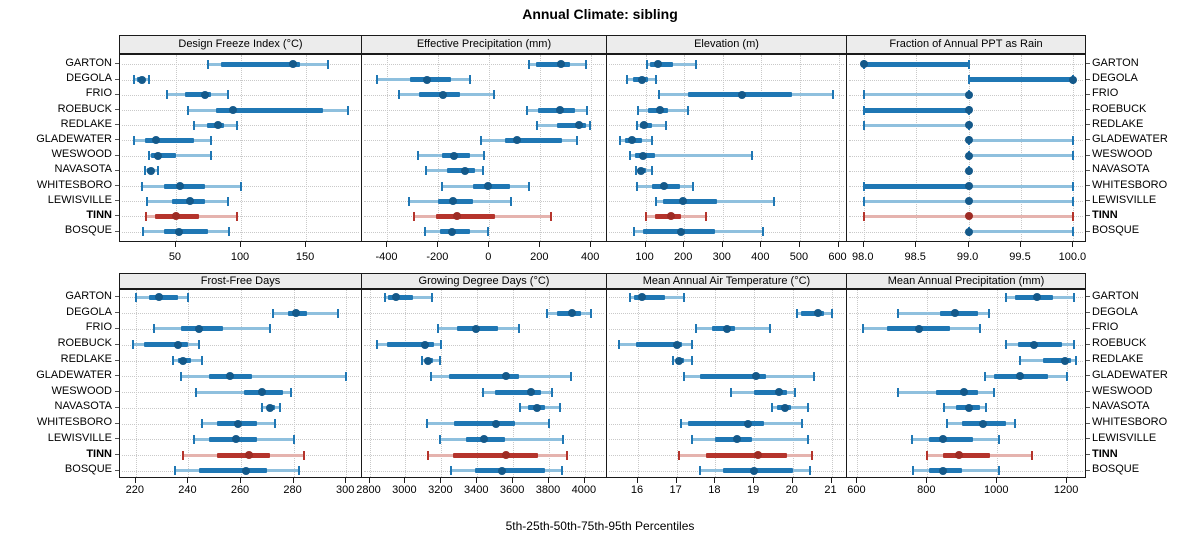 The image size is (1200, 550). Describe the element at coordinates (1130, 422) in the screenshot. I see `site-label-right: WHITESBORO` at that location.